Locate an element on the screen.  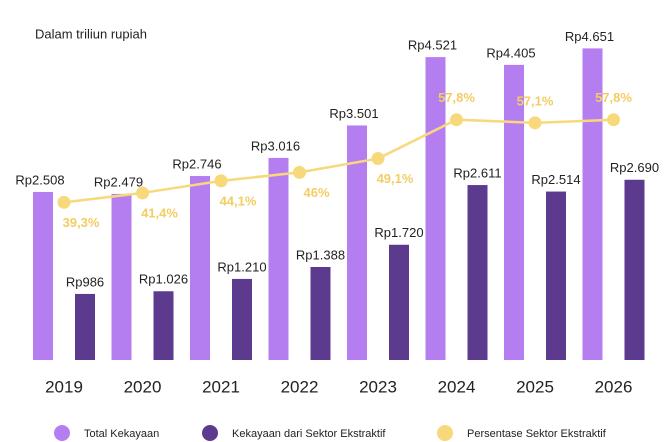
x-tick-label: 2026 is located at coordinates (614, 386).